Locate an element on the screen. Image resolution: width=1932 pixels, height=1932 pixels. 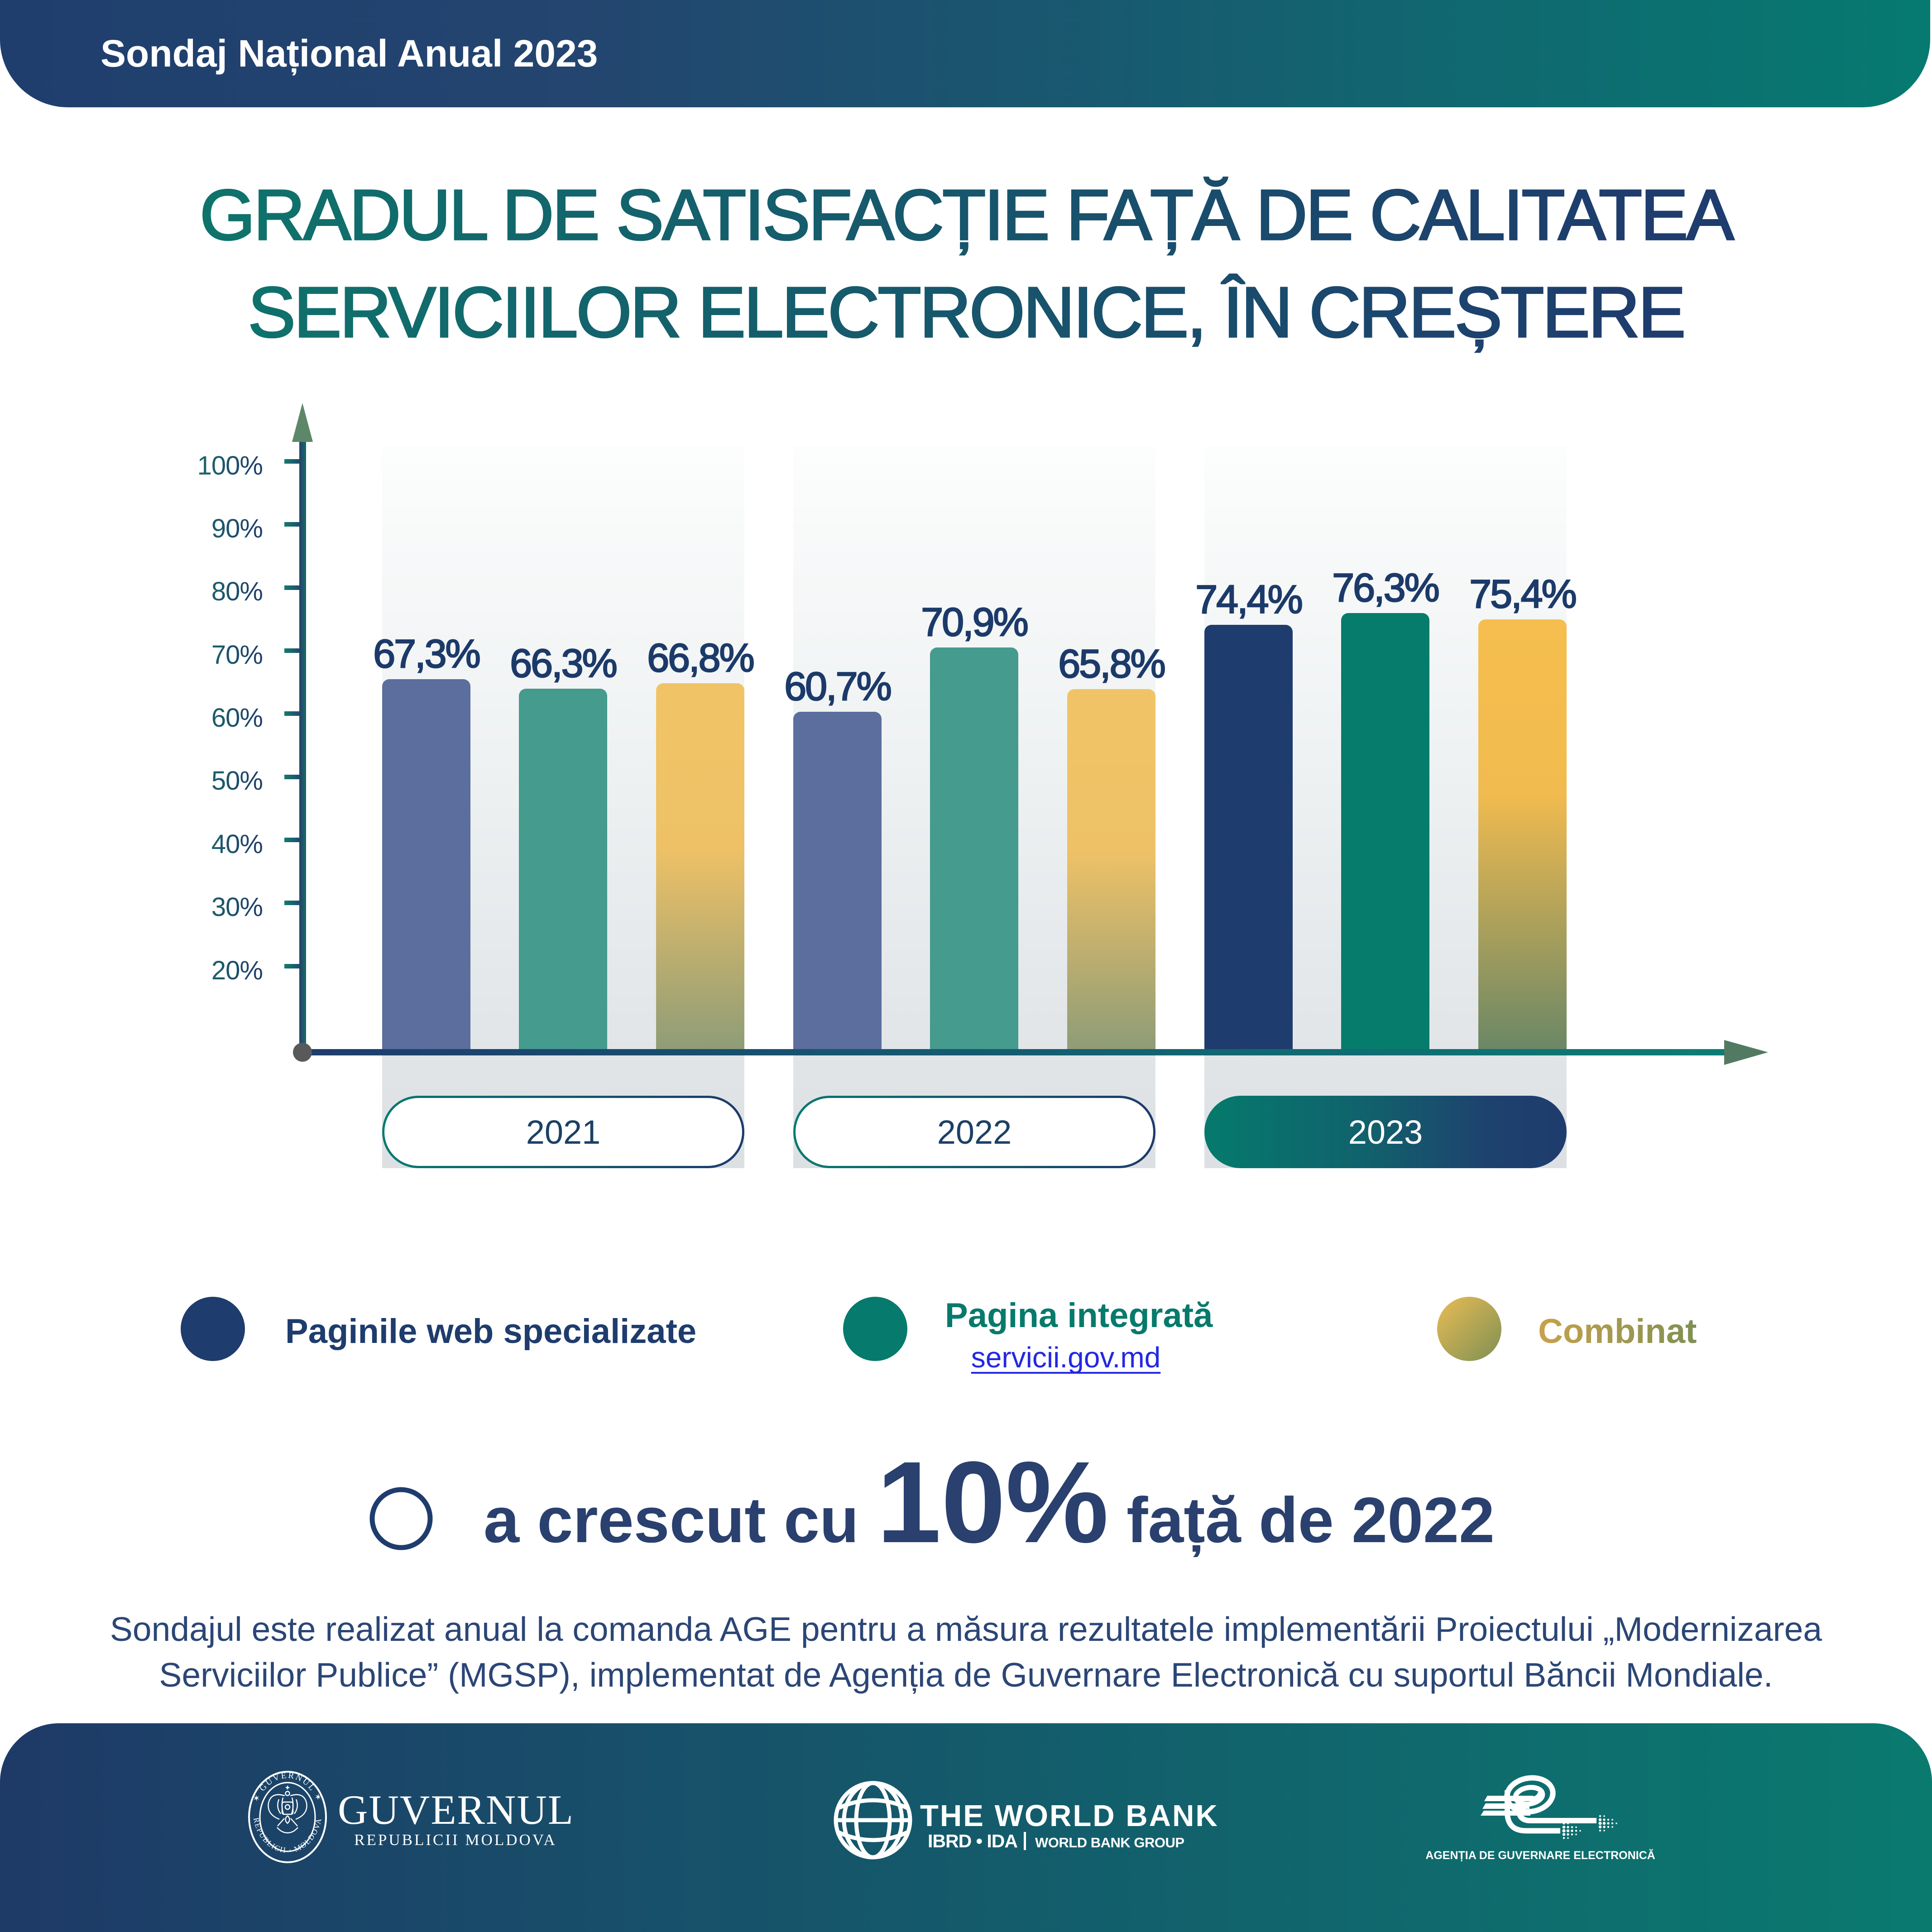
svg-text:AGENȚIA DE GUVERNARE ELECTRONI: AGENȚIA DE GUVERNARE ELECTRONICĂ is located at coordinates (1540, 1855).